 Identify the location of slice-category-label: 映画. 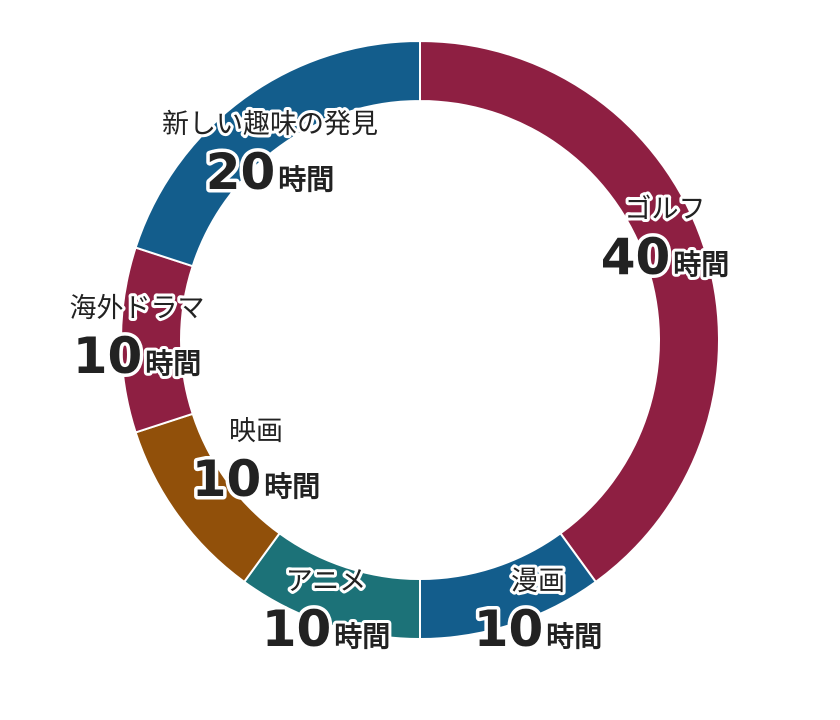
(256, 431).